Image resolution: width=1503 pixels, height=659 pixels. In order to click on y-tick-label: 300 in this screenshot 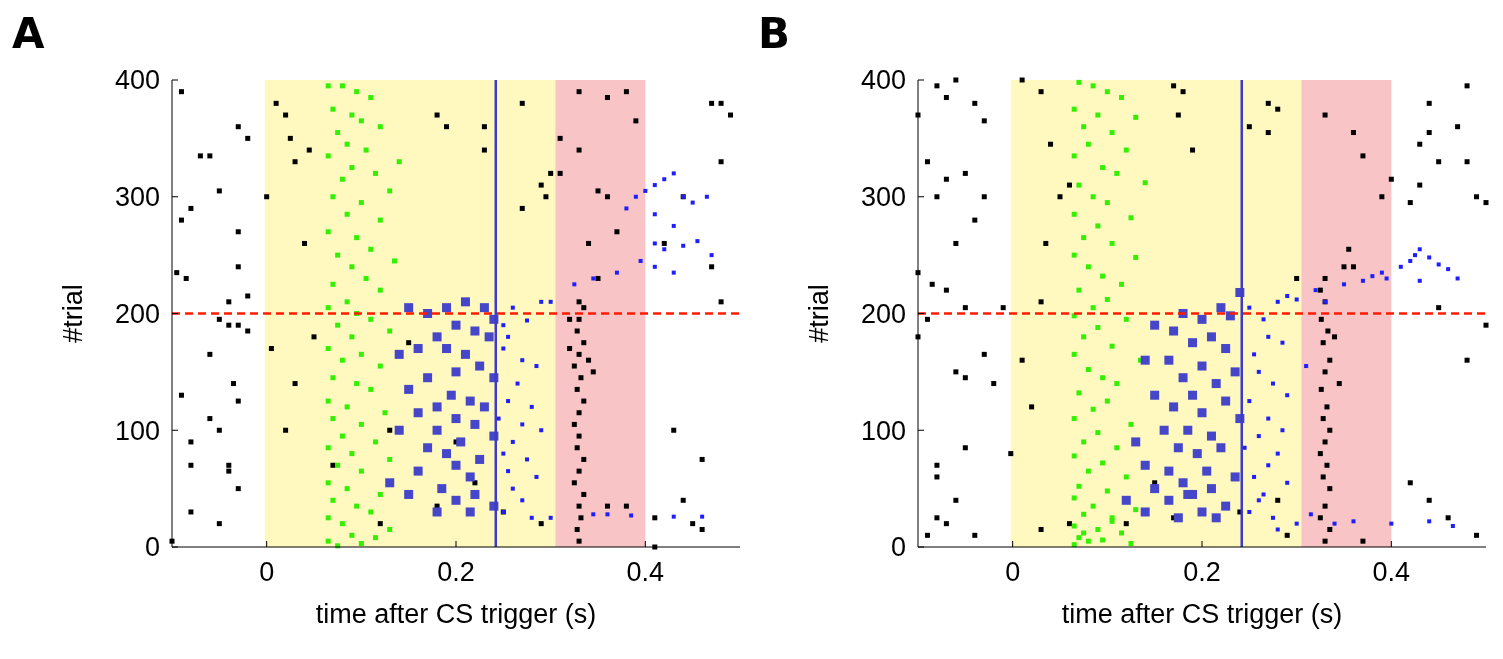, I will do `click(883, 197)`.